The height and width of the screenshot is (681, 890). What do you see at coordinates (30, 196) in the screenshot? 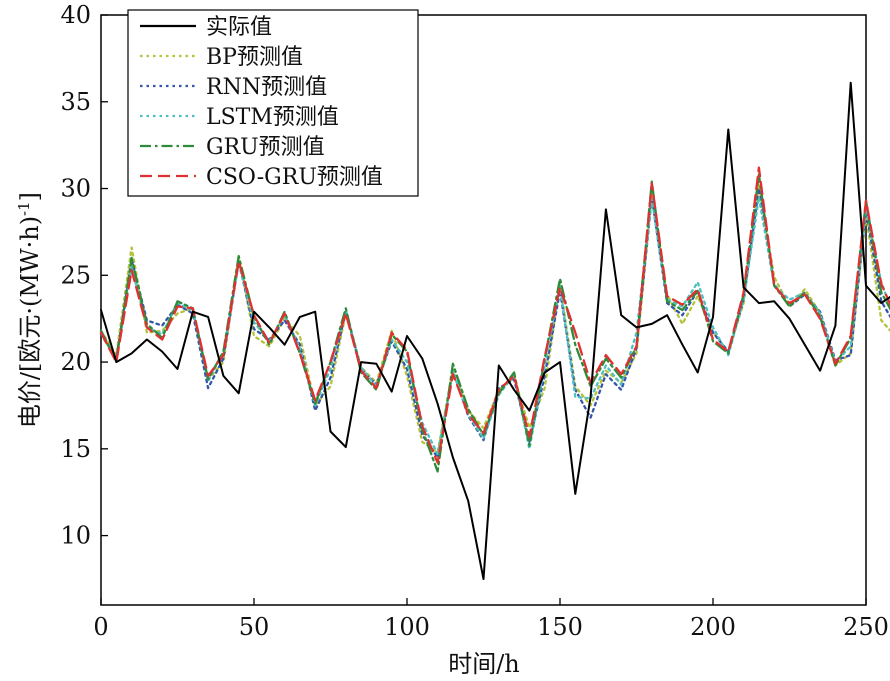
I see `y-axis-title-end: ]` at bounding box center [30, 196].